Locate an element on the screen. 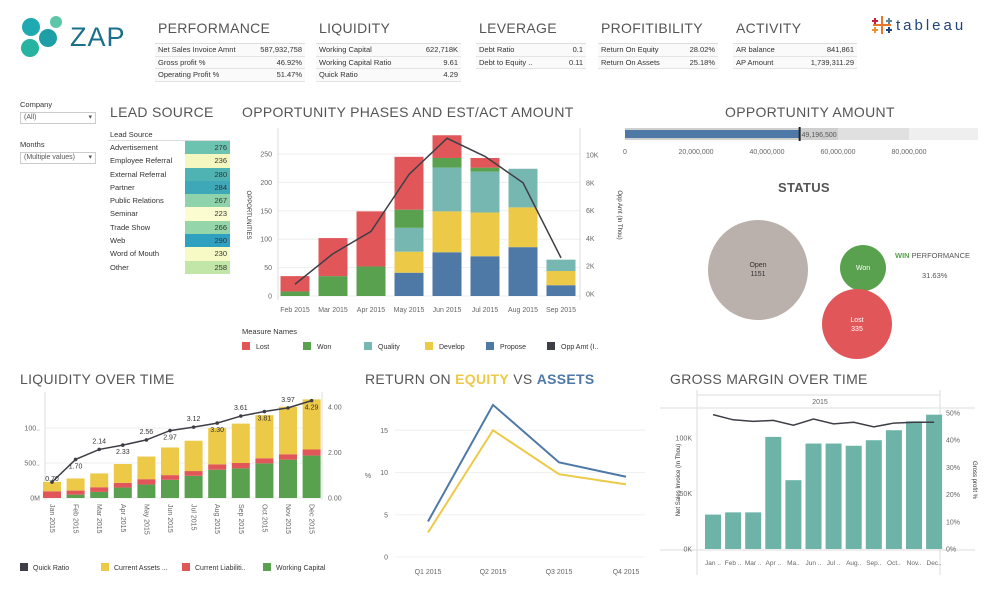  win-performance: WIN PERFORMANCE is located at coordinates (932, 255).